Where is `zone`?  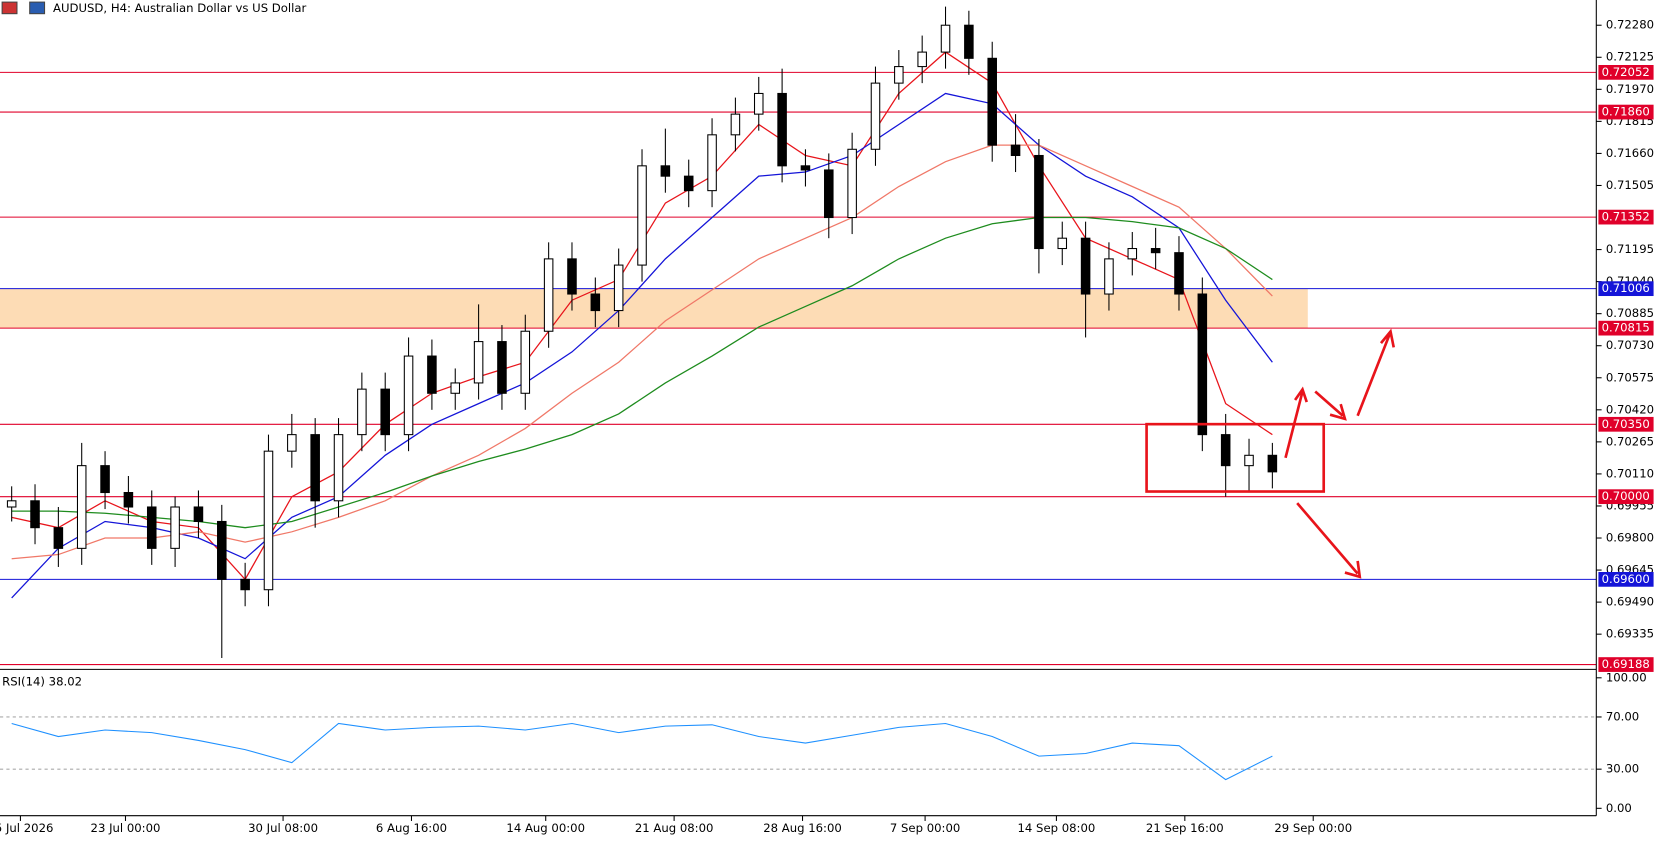 zone is located at coordinates (654, 308).